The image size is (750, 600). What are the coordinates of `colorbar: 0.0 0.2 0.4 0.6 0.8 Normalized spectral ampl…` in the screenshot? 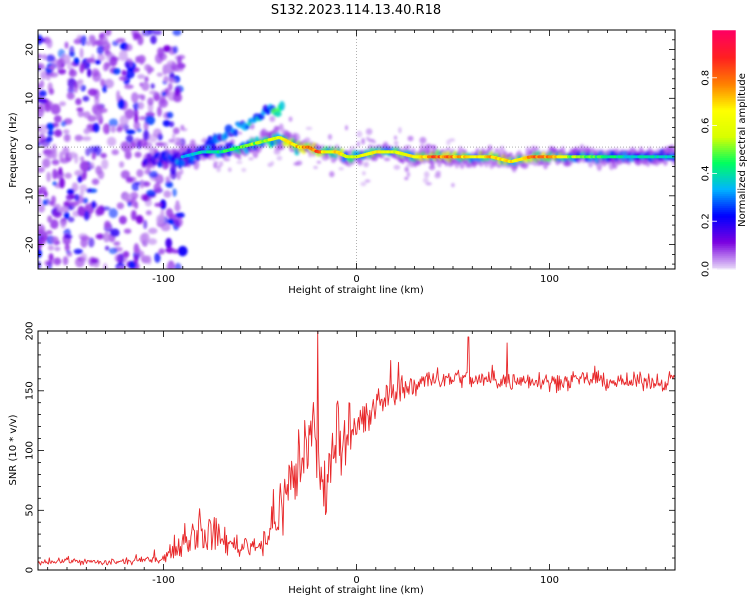 It's located at (724, 153).